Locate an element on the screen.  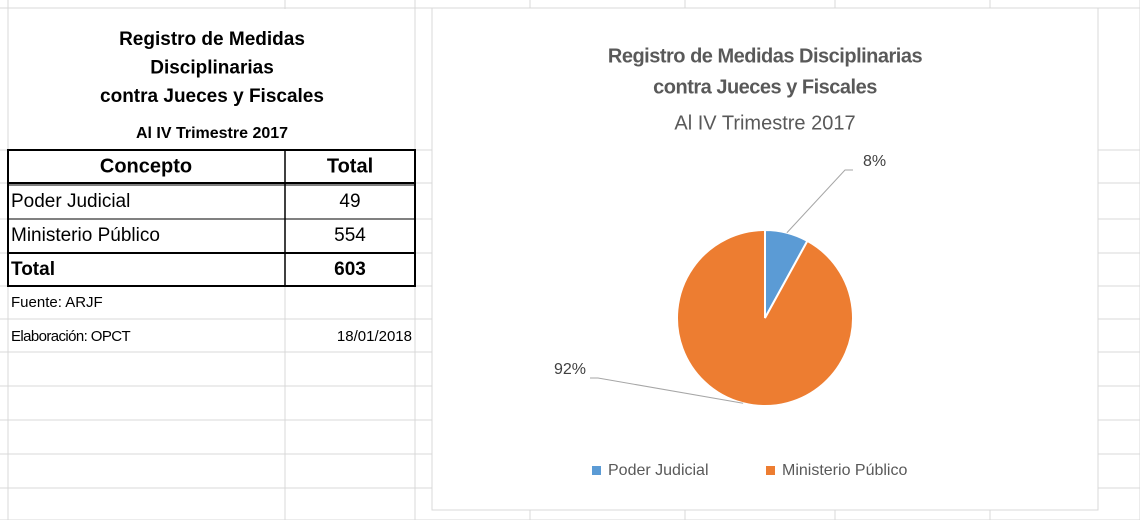
legend-label: Ministerio Público is located at coordinates (844, 470).